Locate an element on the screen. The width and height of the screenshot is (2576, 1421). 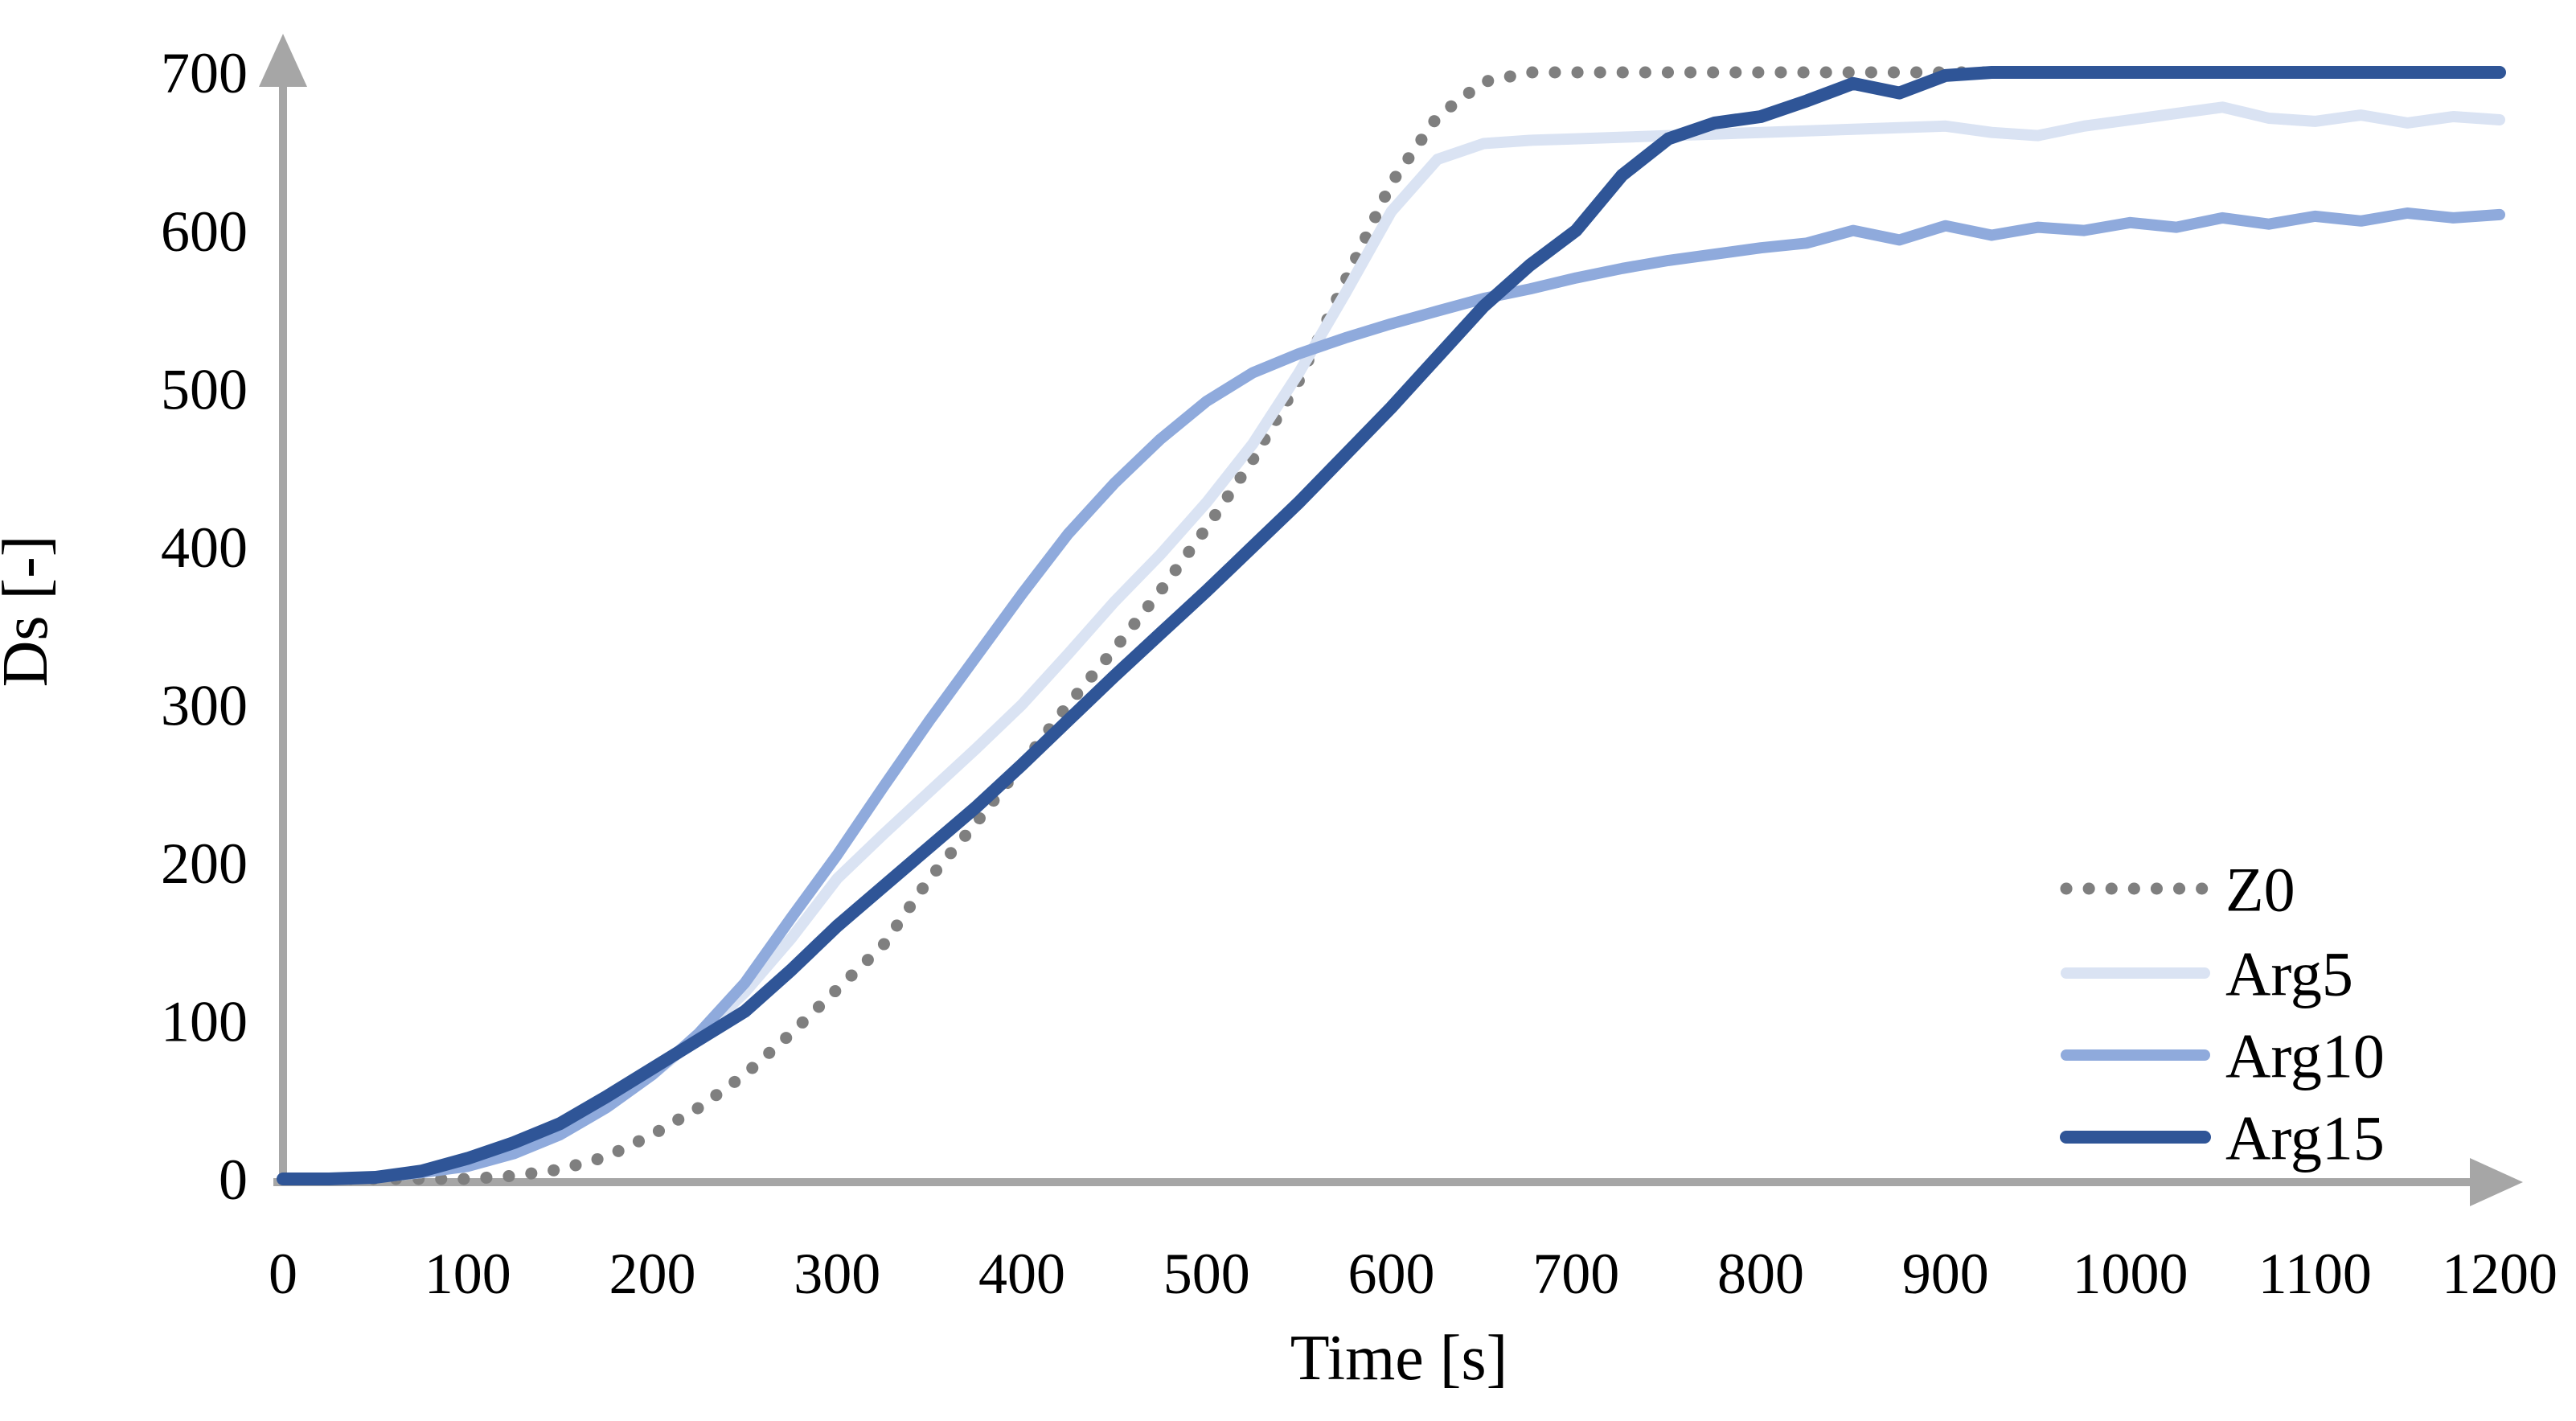
x-tick-label: 300 is located at coordinates (837, 1274).